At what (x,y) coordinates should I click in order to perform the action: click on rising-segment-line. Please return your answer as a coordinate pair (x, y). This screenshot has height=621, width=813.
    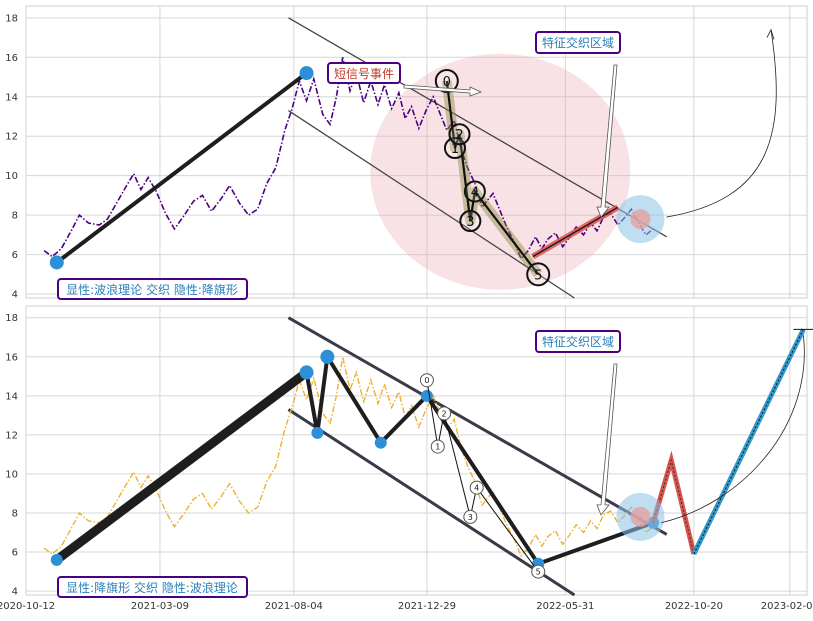
    Looking at the image, I should click on (575, 232).